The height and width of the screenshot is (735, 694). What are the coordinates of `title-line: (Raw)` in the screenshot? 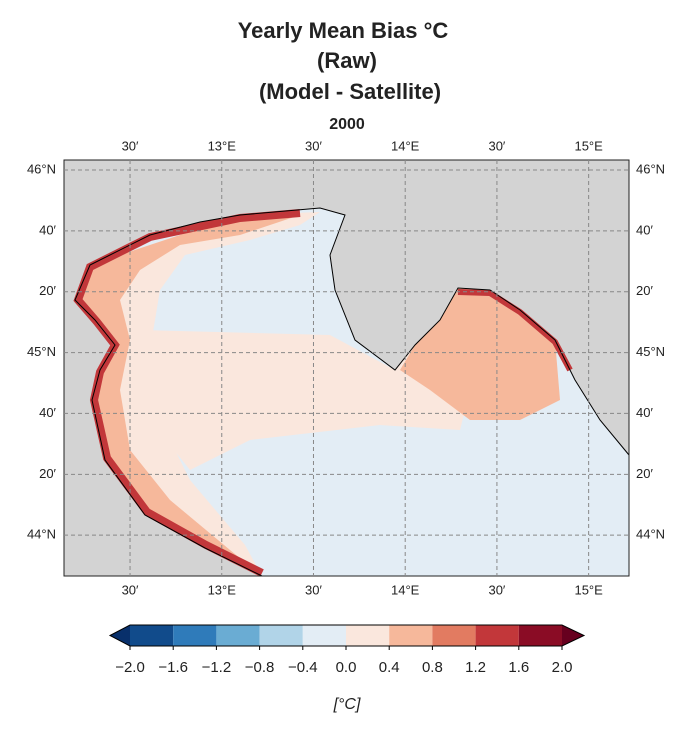 It's located at (347, 60).